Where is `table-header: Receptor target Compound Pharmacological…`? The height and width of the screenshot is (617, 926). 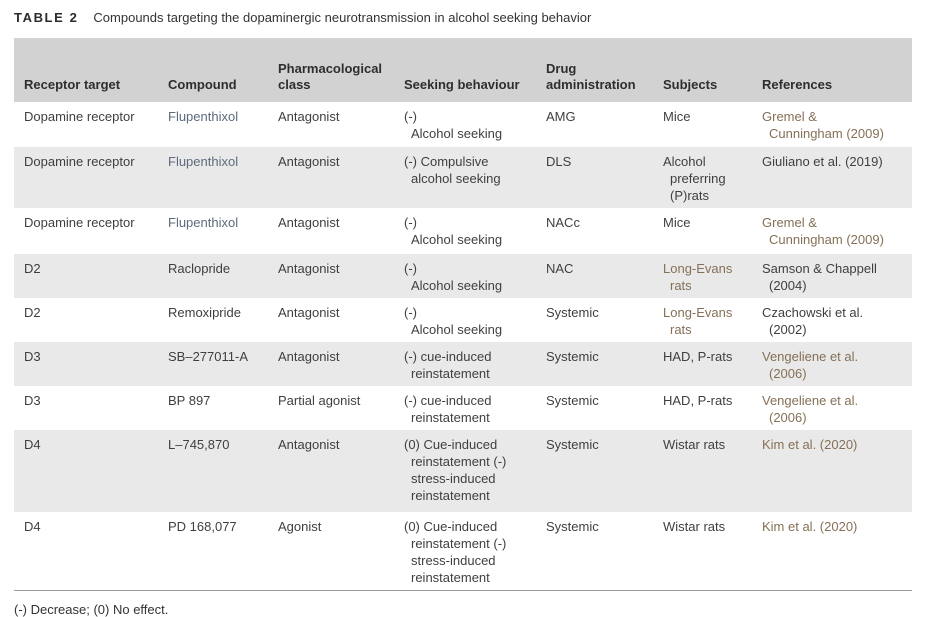 table-header: Receptor target Compound Pharmacological… is located at coordinates (463, 70).